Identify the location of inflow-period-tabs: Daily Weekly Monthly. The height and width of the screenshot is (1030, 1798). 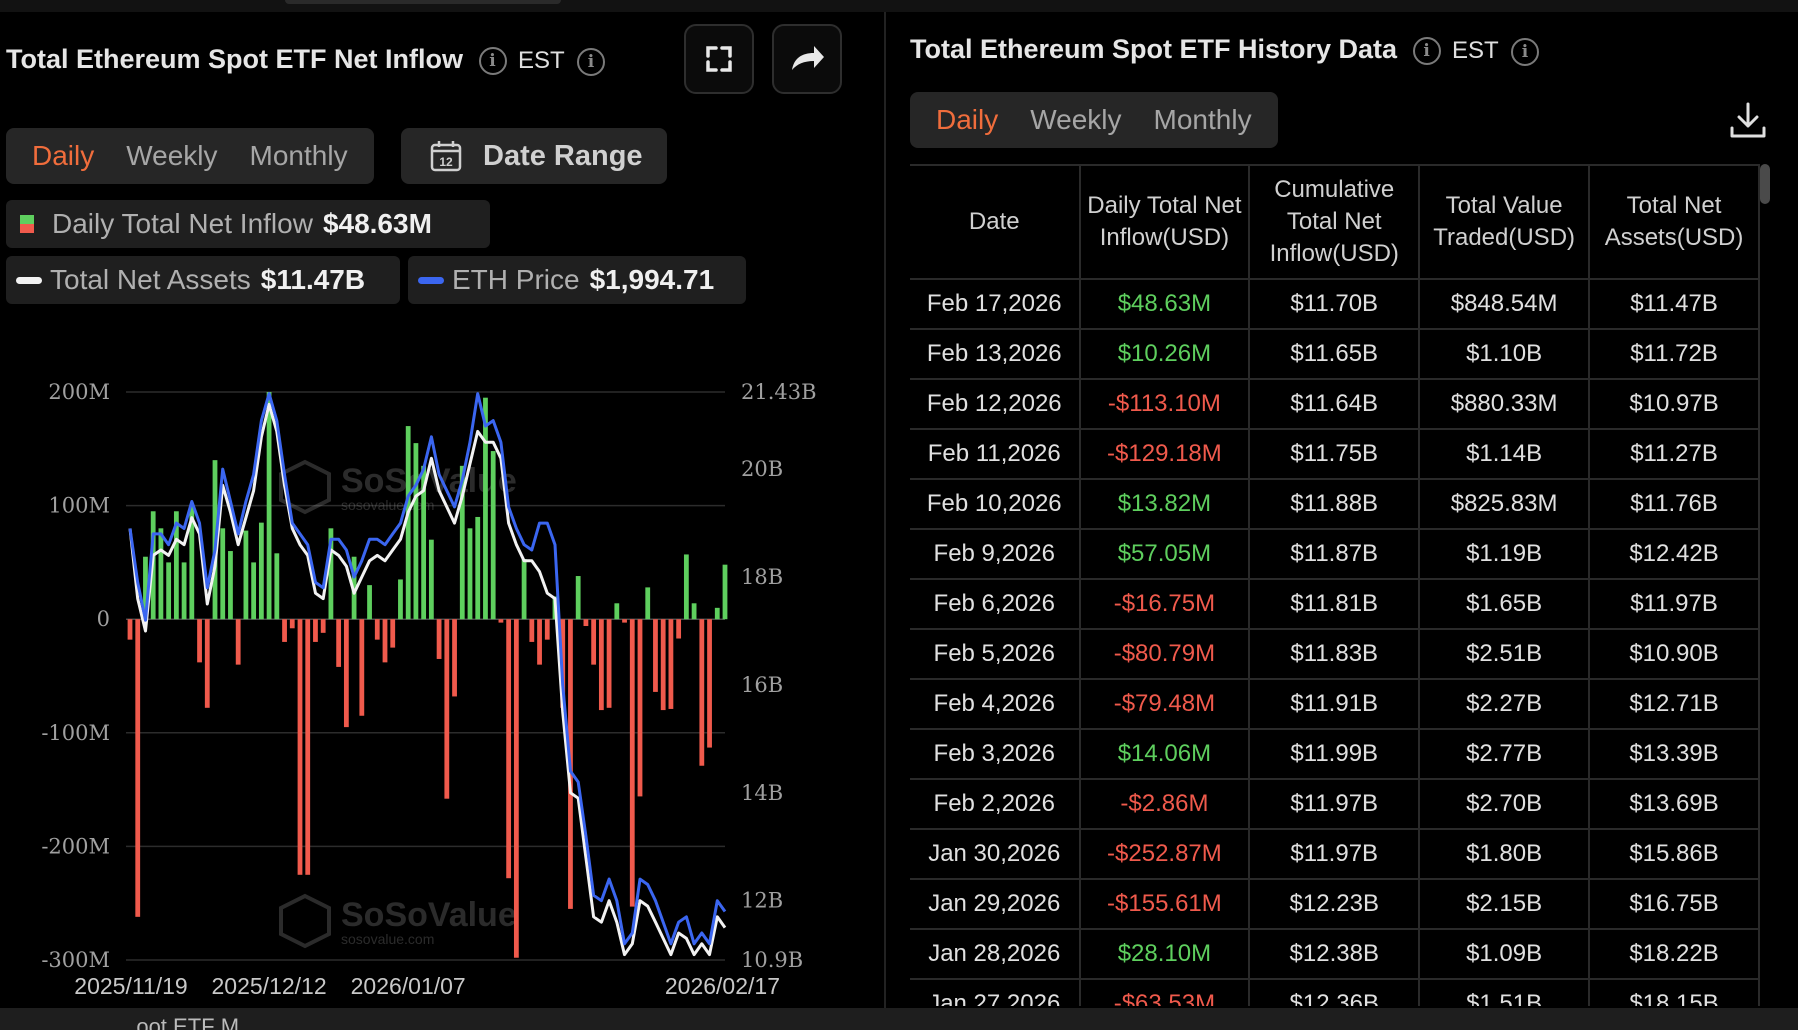
(190, 156).